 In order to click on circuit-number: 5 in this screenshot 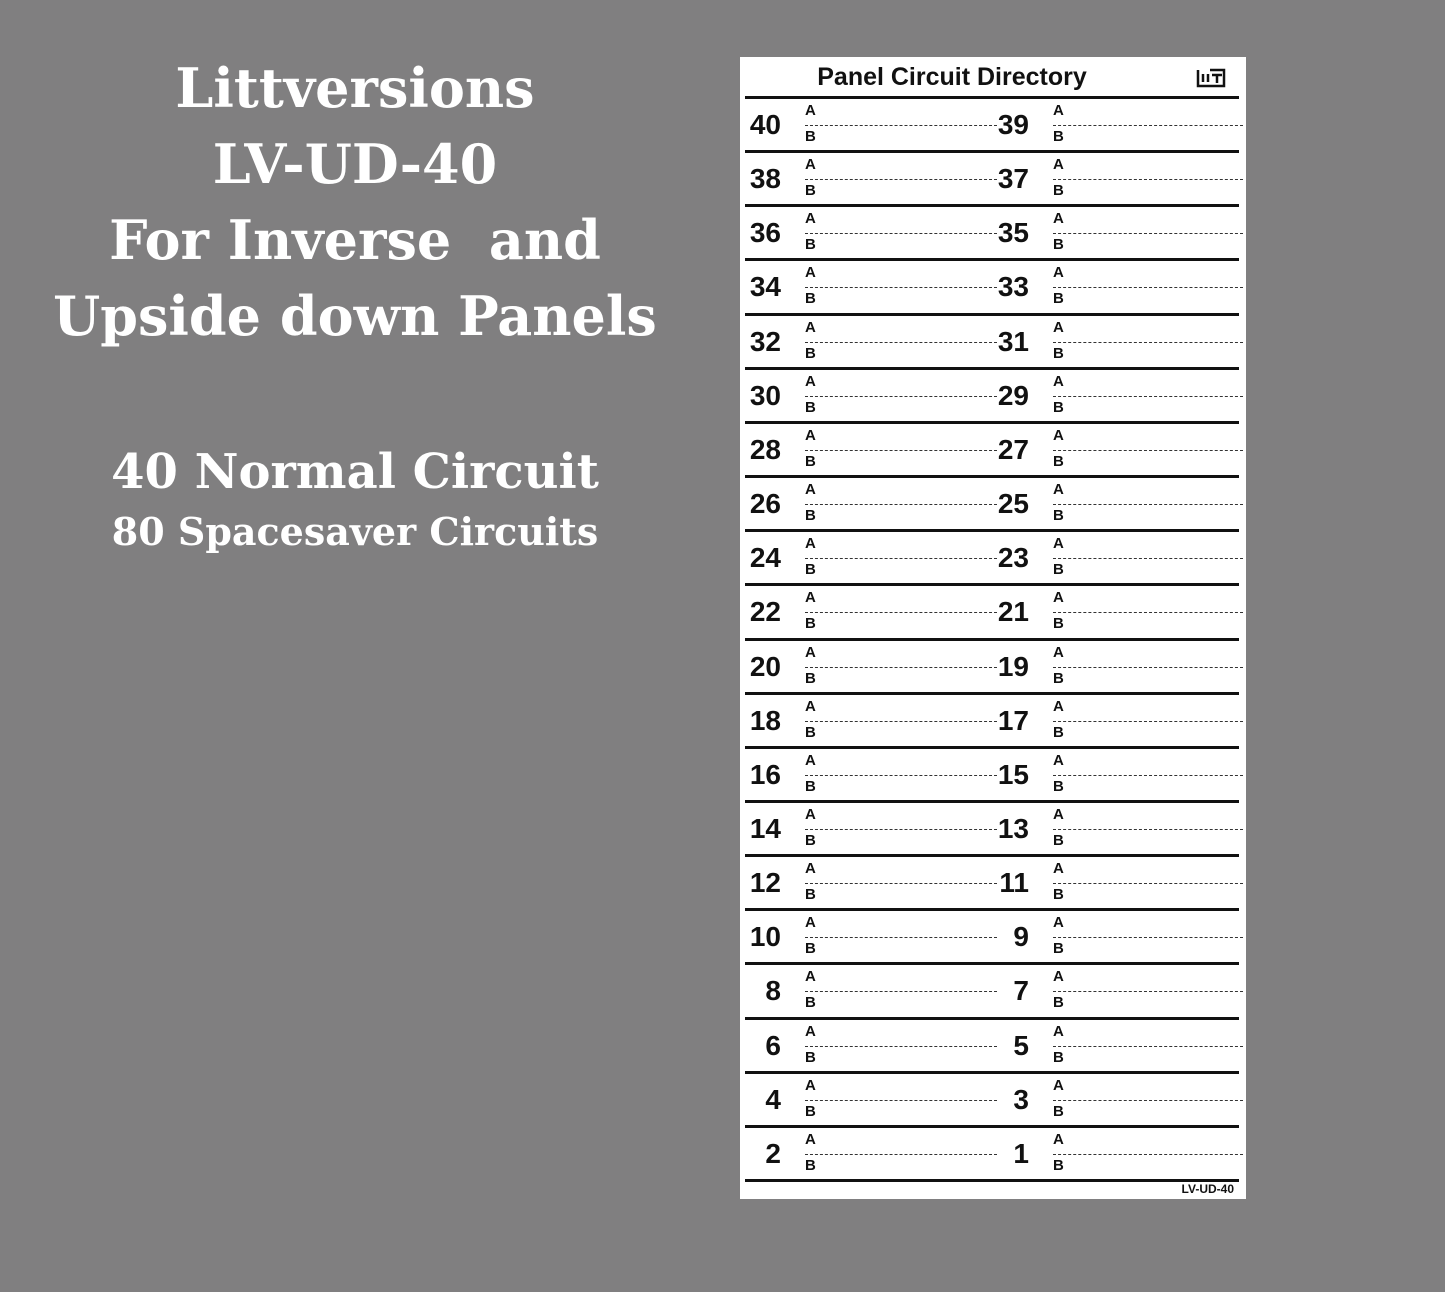, I will do `click(1021, 1045)`.